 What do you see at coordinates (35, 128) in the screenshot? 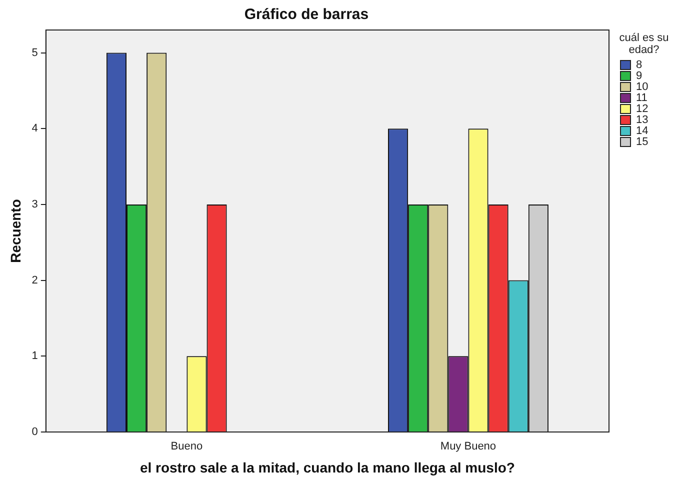
I see `y-tick-label: 4` at bounding box center [35, 128].